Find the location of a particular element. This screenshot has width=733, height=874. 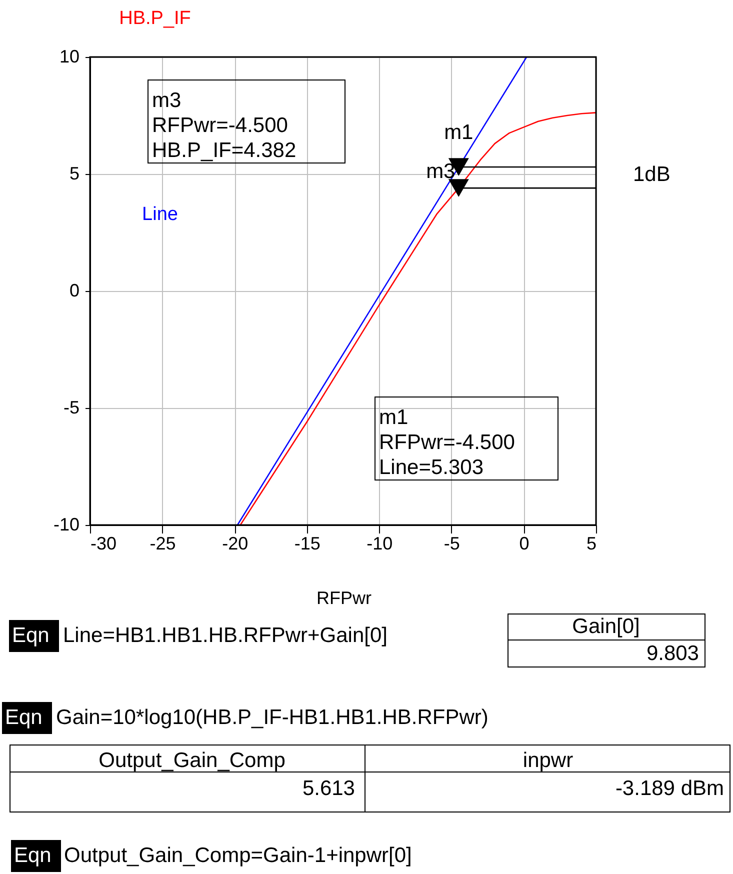

y-tick-label: 0 is located at coordinates (74, 290).